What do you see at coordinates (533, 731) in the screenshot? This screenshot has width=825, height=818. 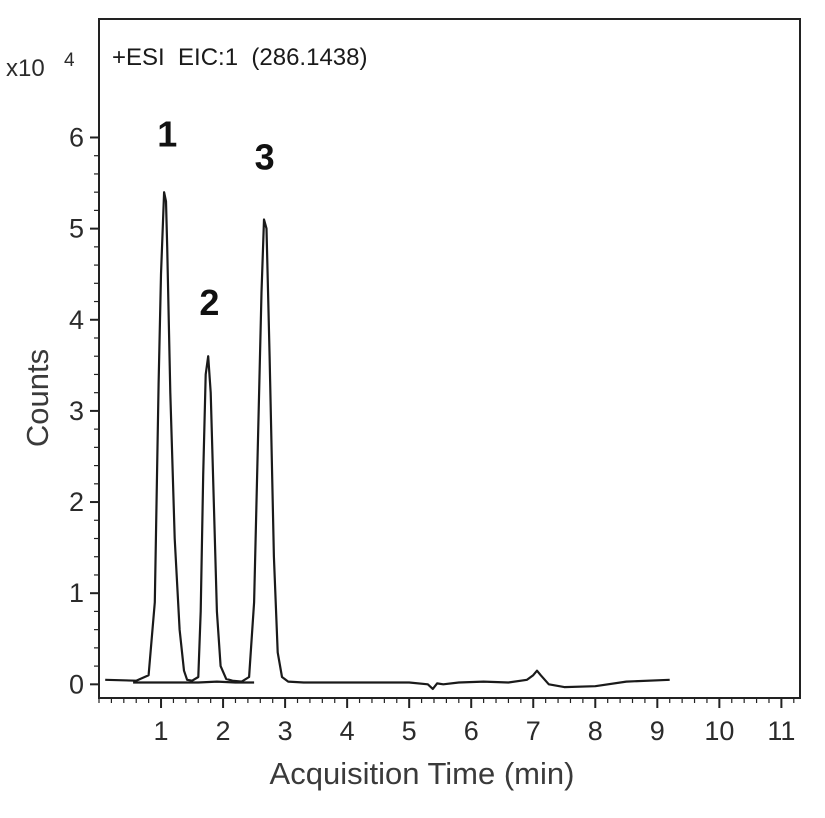 I see `x-tick-label: 7` at bounding box center [533, 731].